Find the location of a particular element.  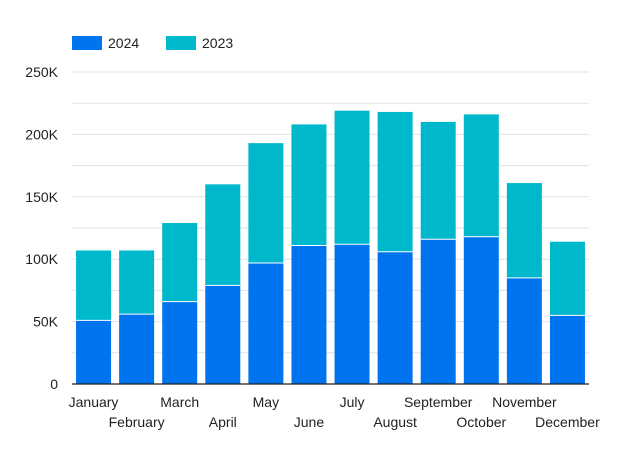

y-tick-label: 0 is located at coordinates (54, 384).